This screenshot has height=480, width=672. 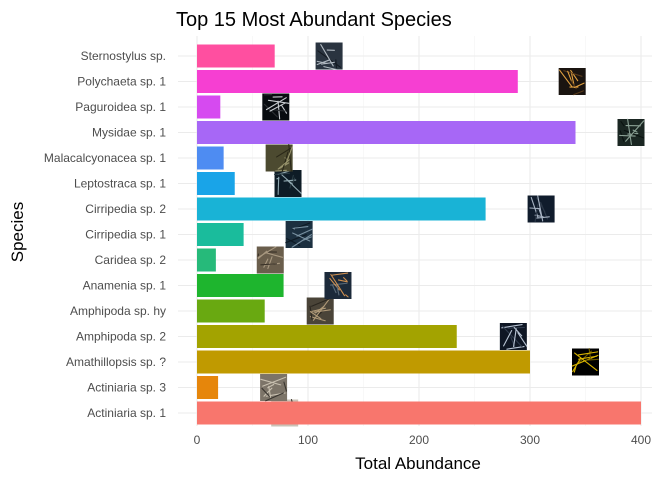 I want to click on y-axis-title: Species, so click(x=17, y=232).